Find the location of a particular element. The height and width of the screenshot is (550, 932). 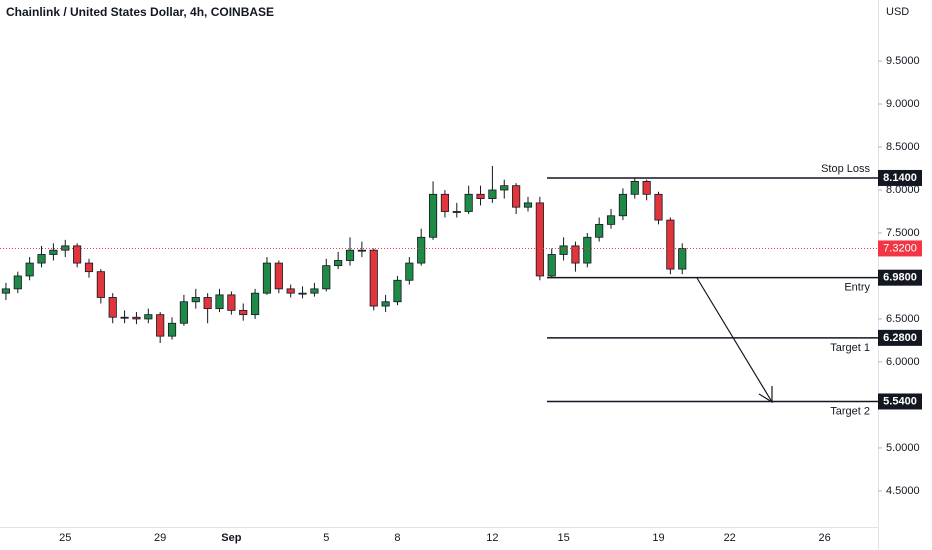

y-tick-label: 8.0000 is located at coordinates (903, 190).